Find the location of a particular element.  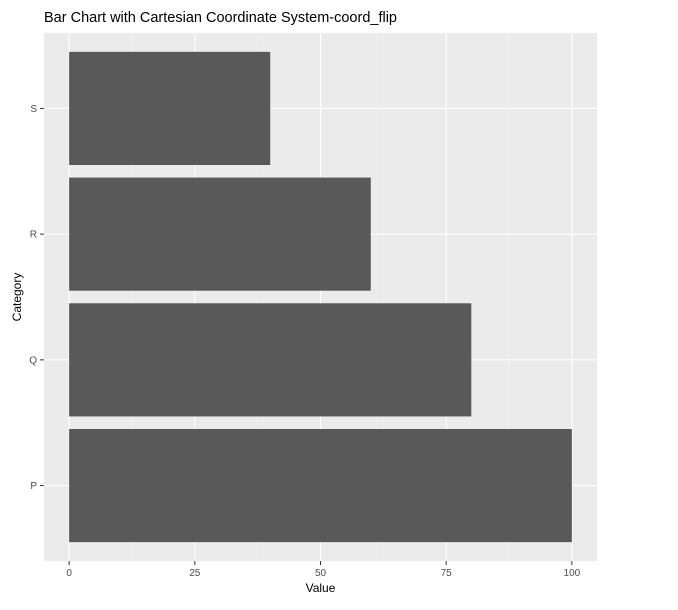

y-tick-label: P is located at coordinates (33, 486).